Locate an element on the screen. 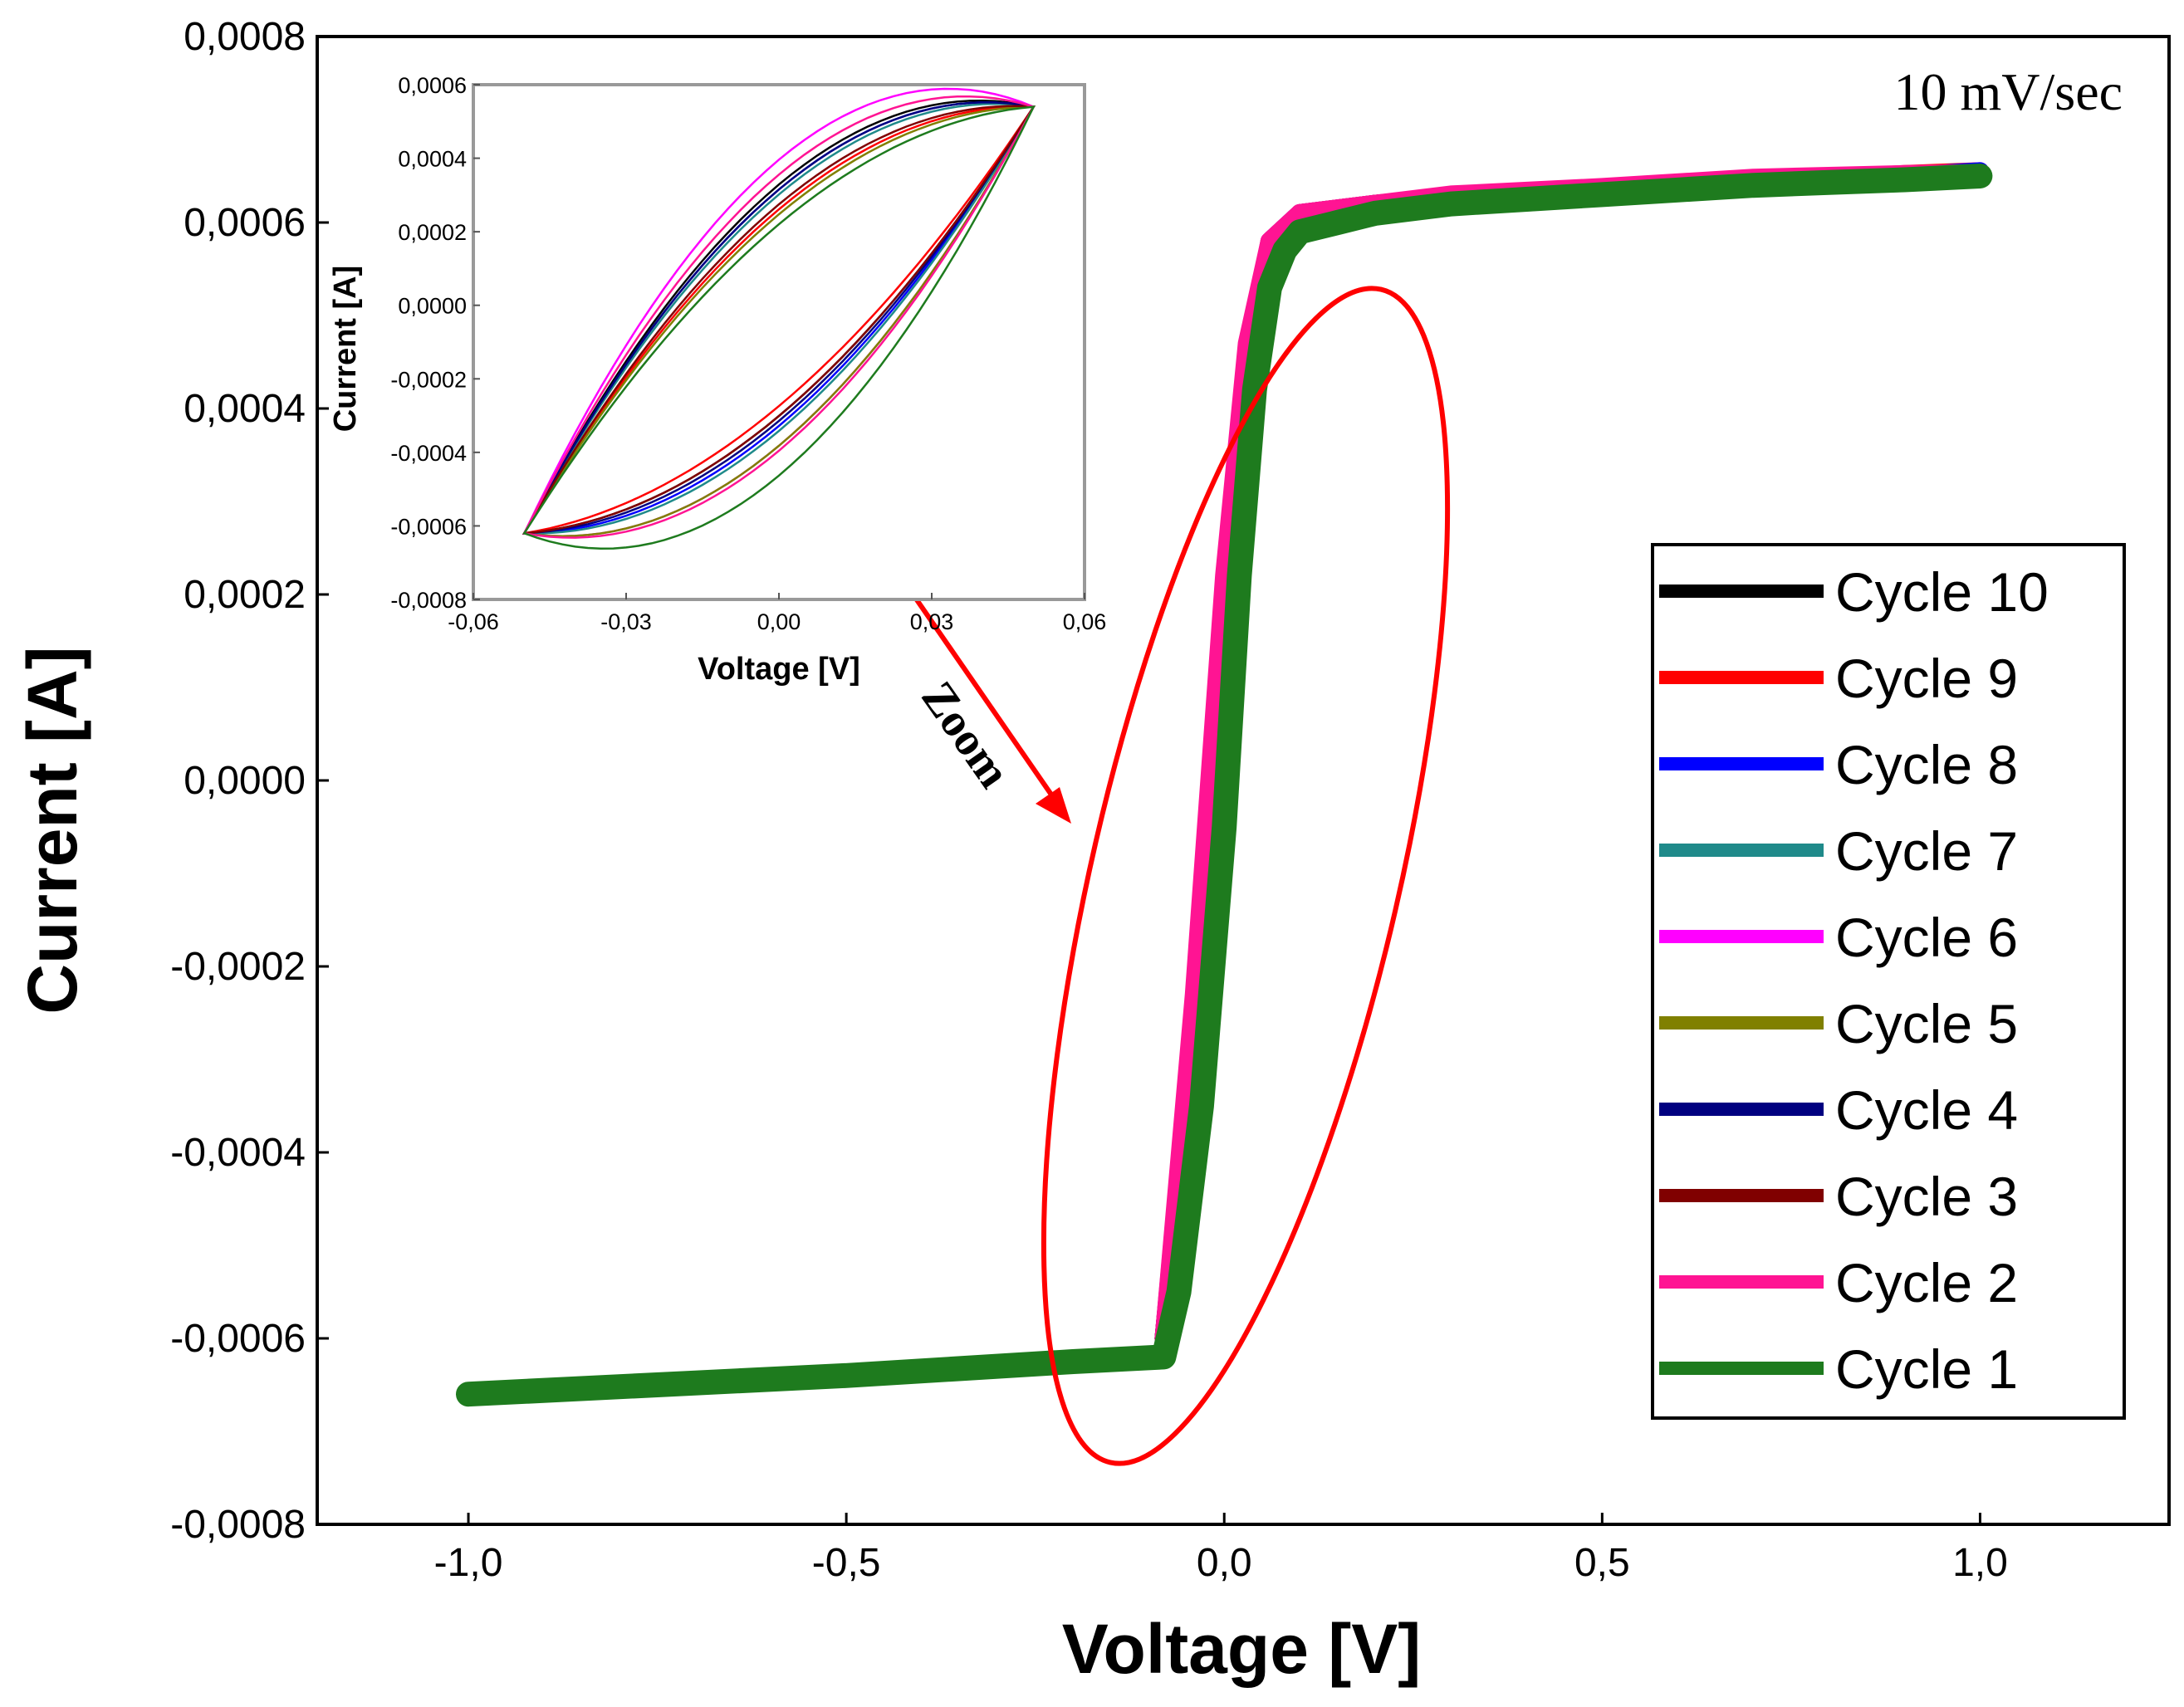 The image size is (2184, 1707). main-x-tick-label: 0,0 is located at coordinates (1224, 1563).